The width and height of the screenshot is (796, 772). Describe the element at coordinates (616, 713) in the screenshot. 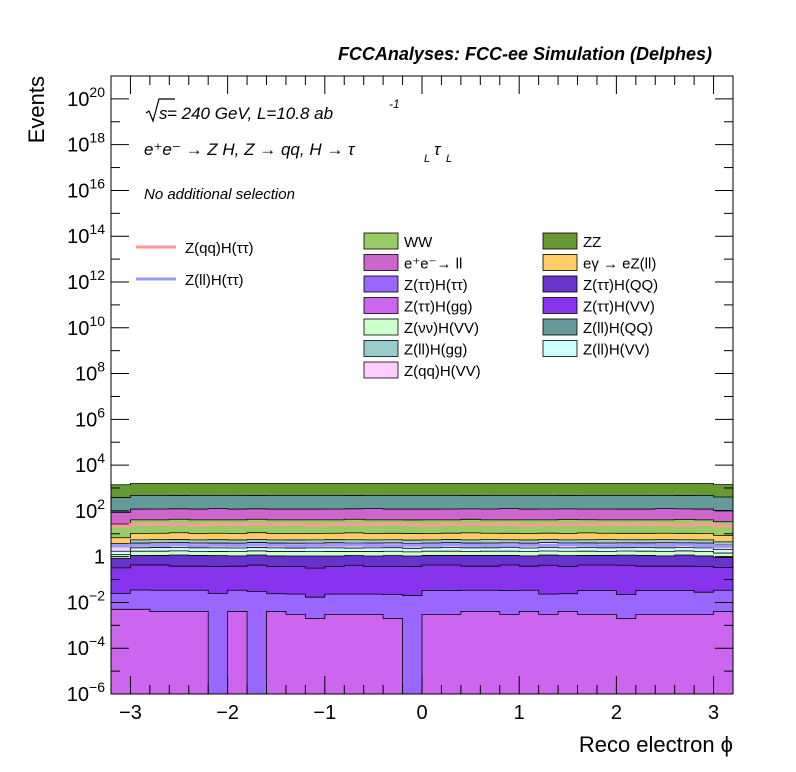

I see `x-tick-label: 2` at that location.